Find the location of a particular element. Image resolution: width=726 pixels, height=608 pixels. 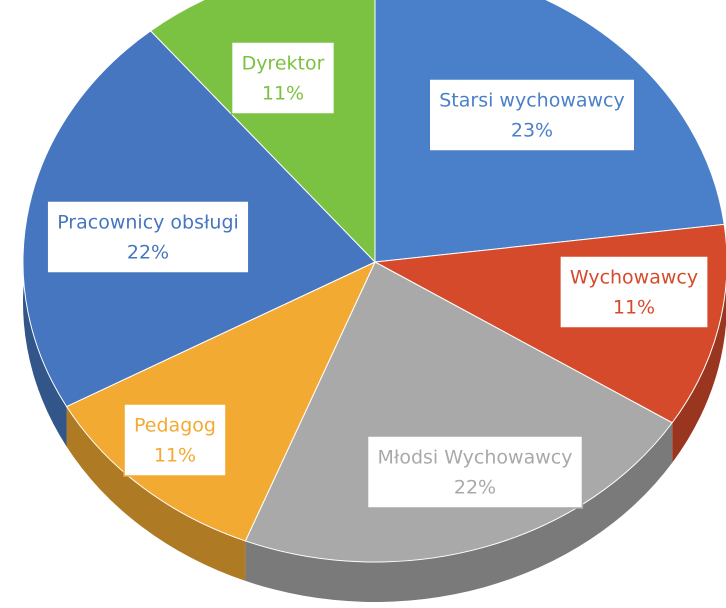

slice-name: Wychowawcy is located at coordinates (634, 278).